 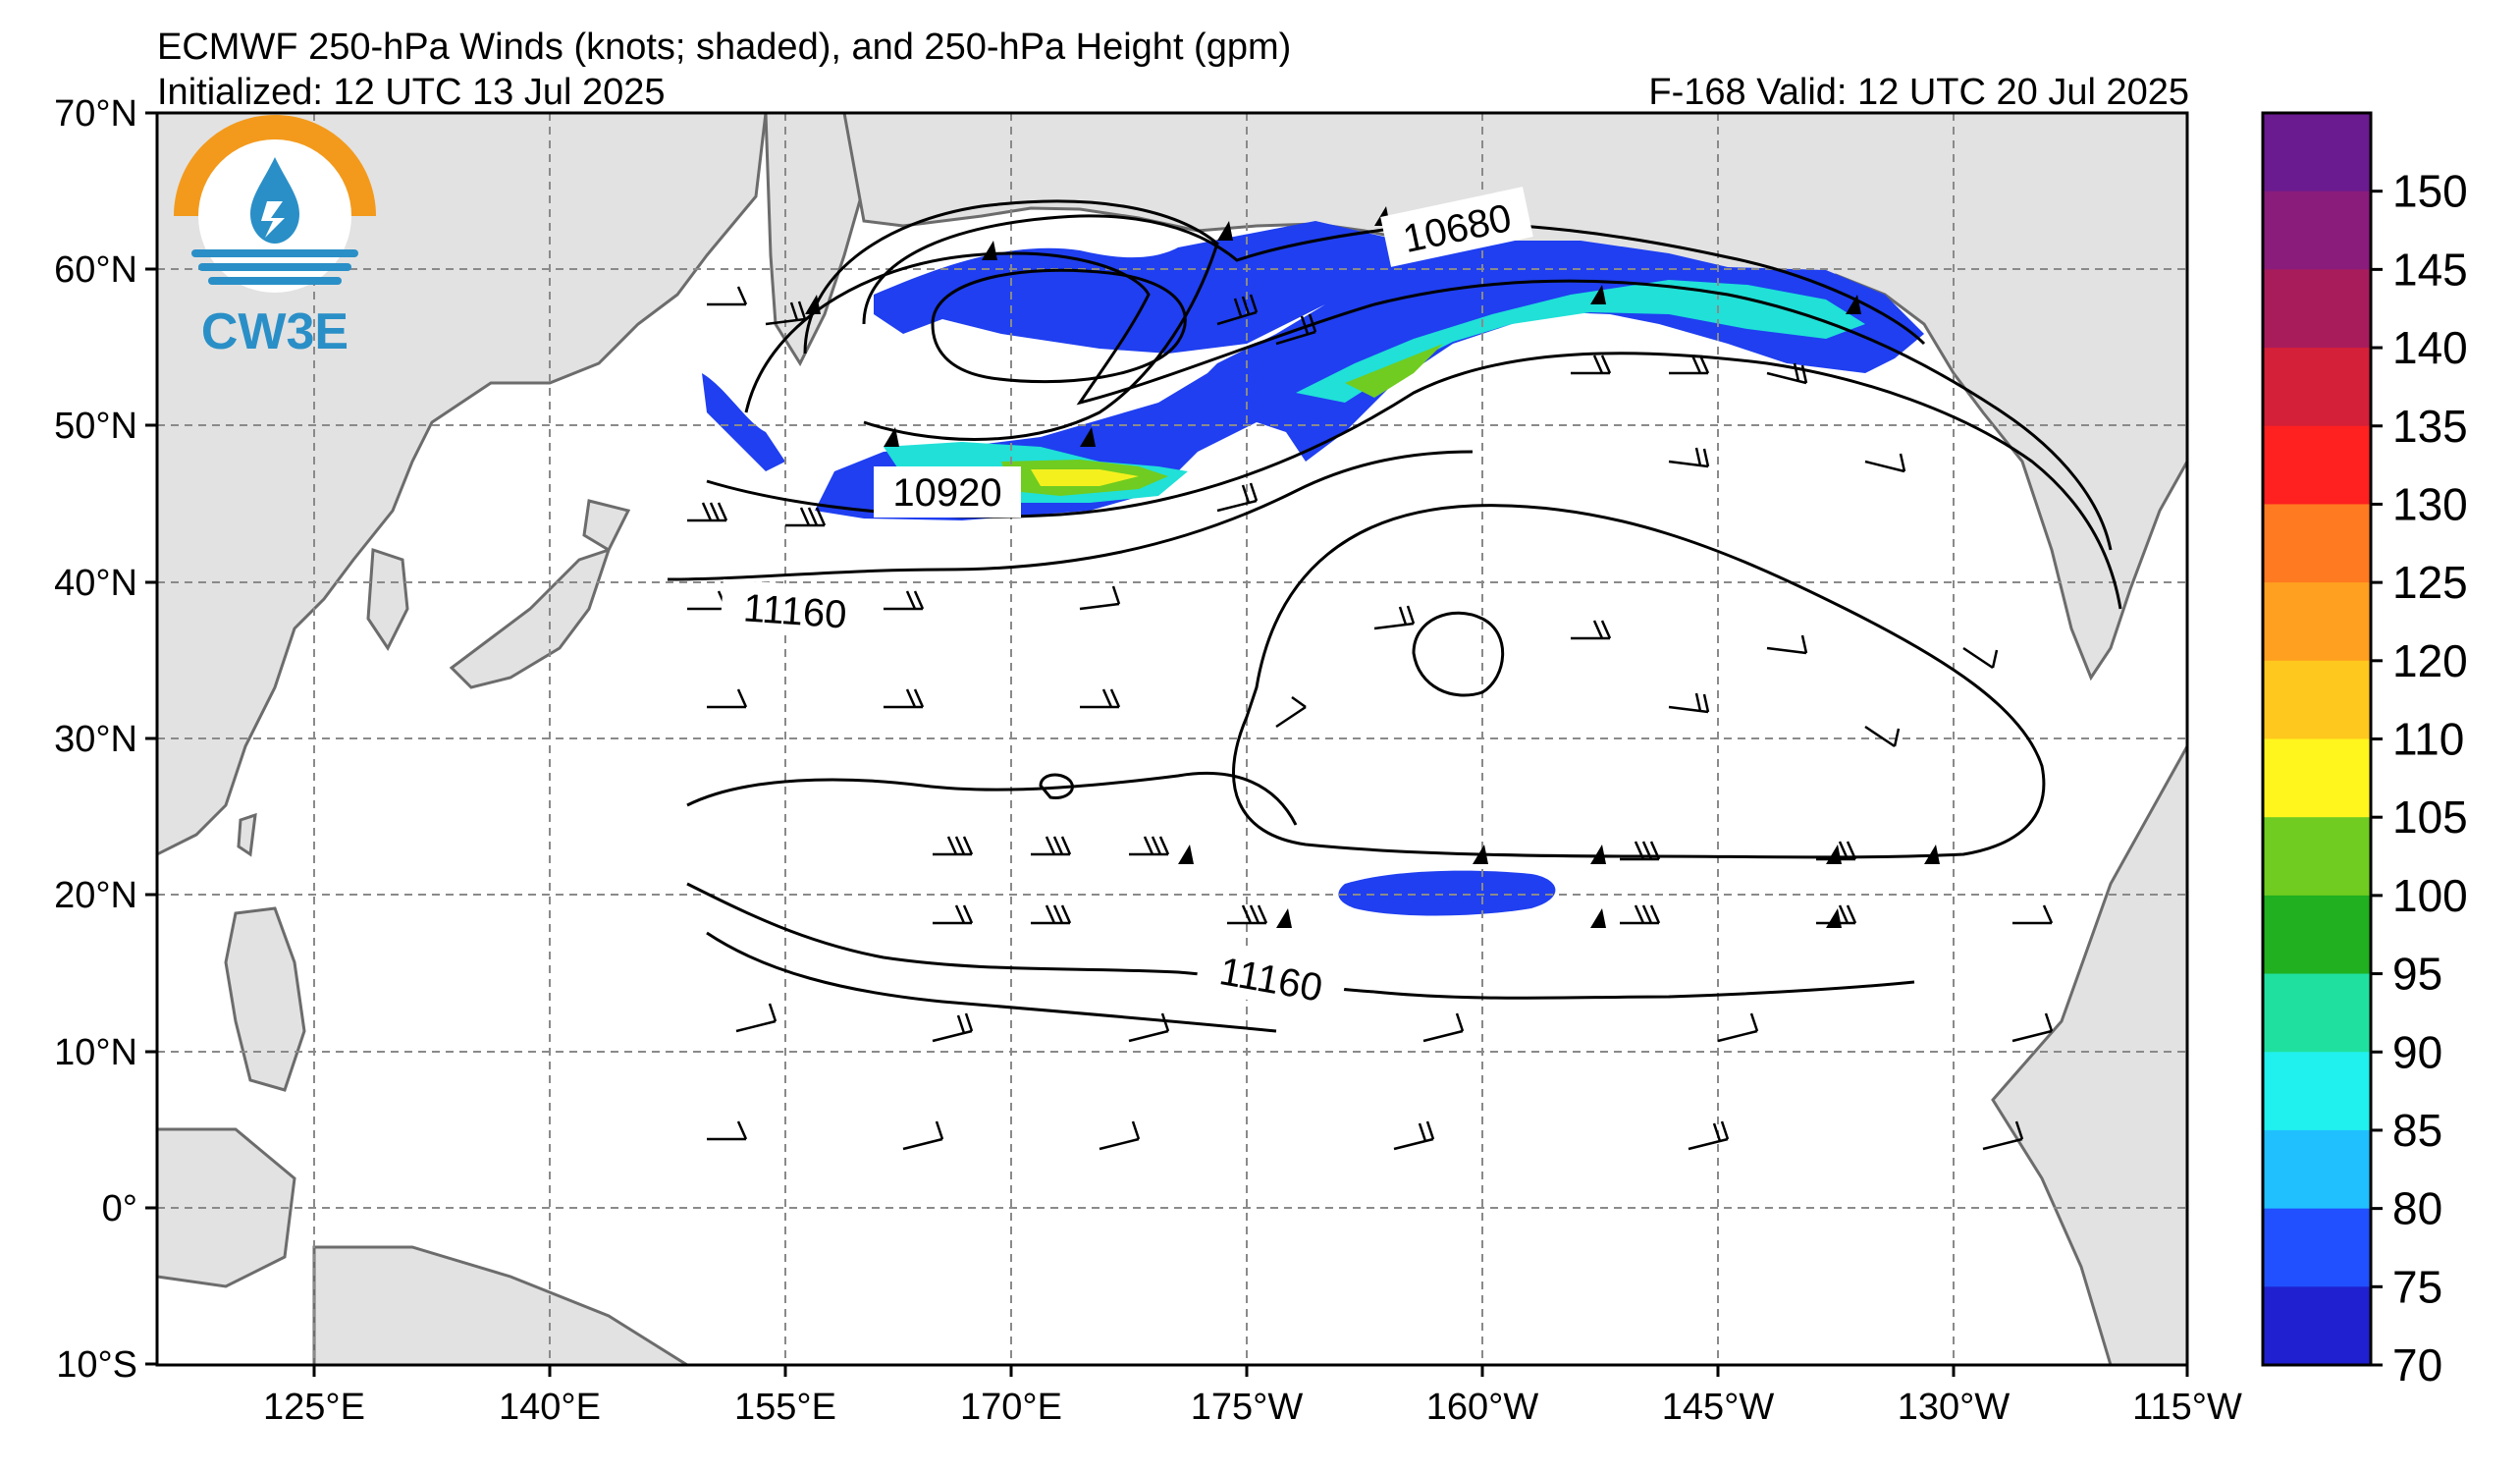 I want to click on logo-ring, so click(x=275, y=166).